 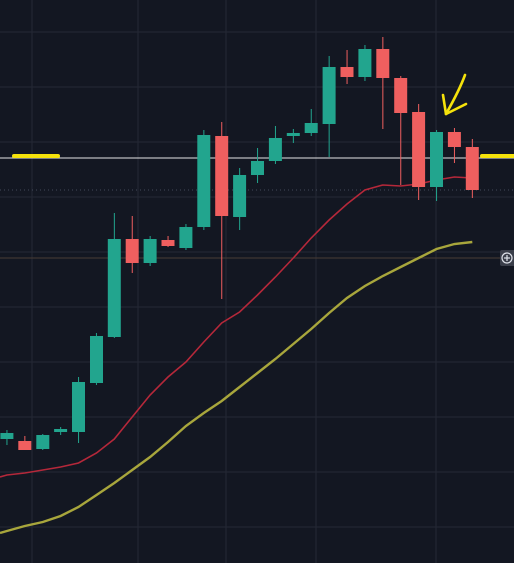 I want to click on crosshair-plus-button, so click(x=507, y=258).